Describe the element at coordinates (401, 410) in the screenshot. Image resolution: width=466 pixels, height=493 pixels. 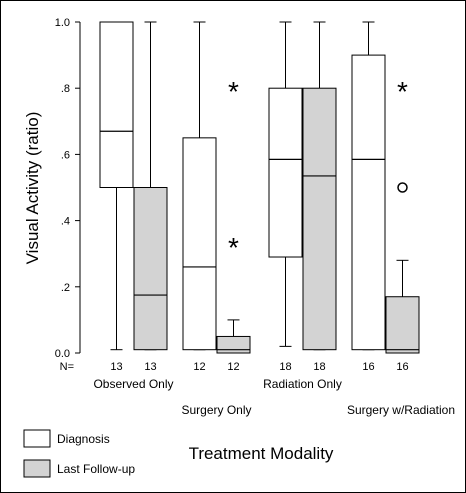
I see `group-label: Surgery w/Radiation` at that location.